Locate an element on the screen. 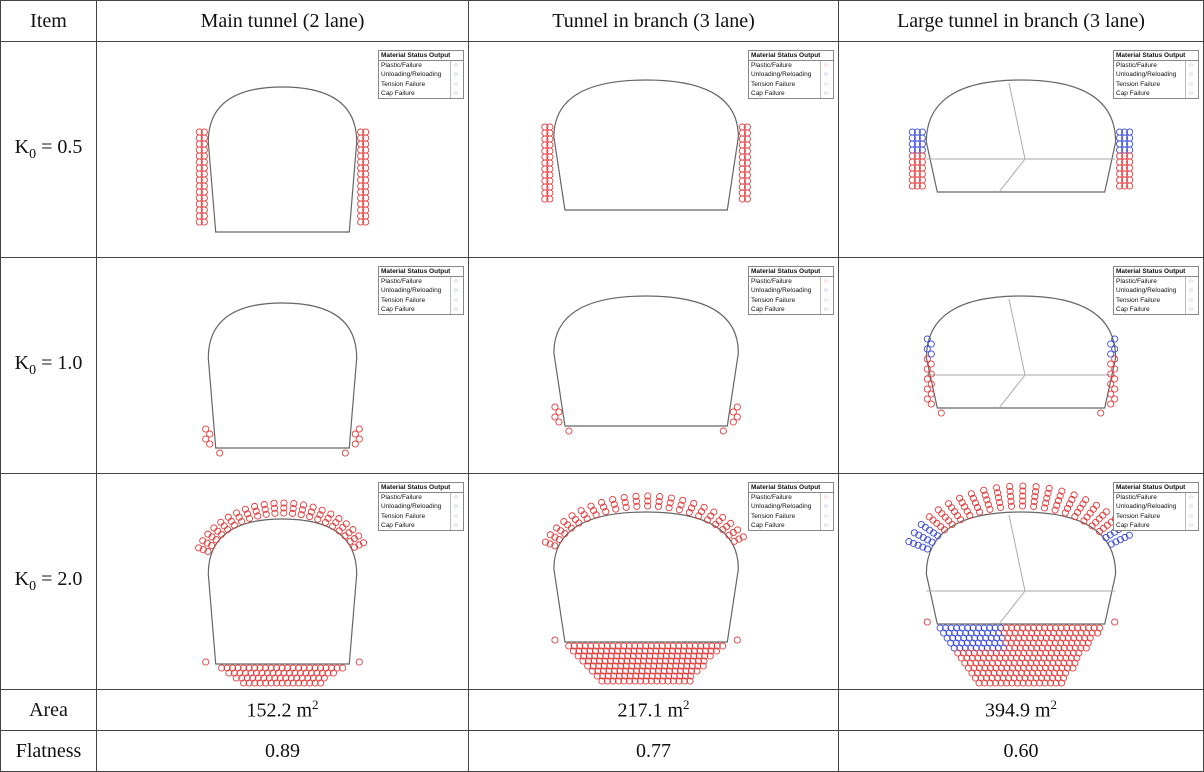 The height and width of the screenshot is (772, 1204). legend-item-label: Cap Failure is located at coordinates (1133, 525).